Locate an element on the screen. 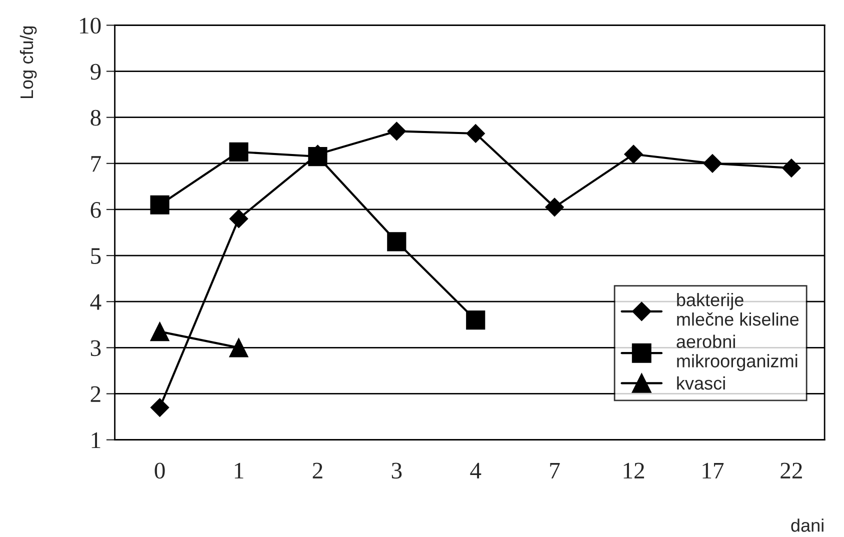 The height and width of the screenshot is (537, 844). y-tick-label: 5 is located at coordinates (96, 256).